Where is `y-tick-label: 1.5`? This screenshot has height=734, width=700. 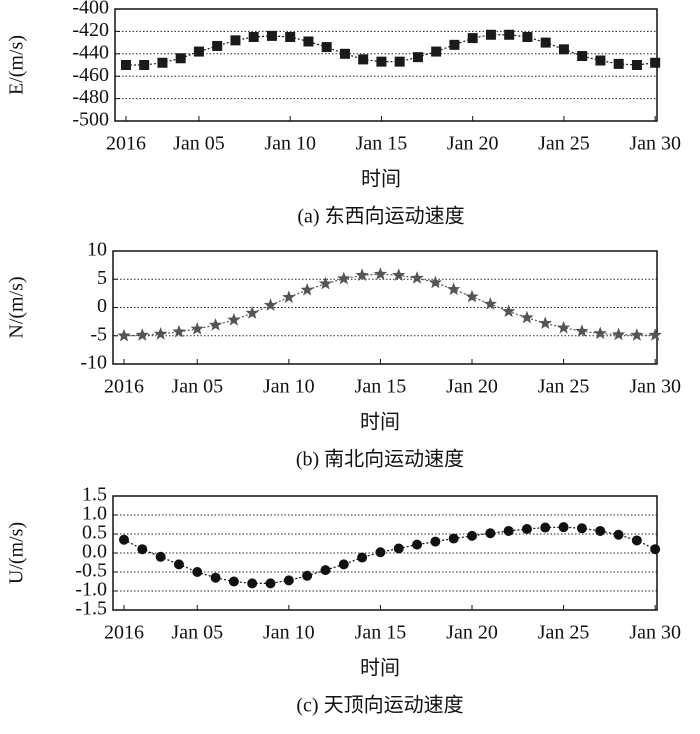
y-tick-label: 1.5 is located at coordinates (94, 495).